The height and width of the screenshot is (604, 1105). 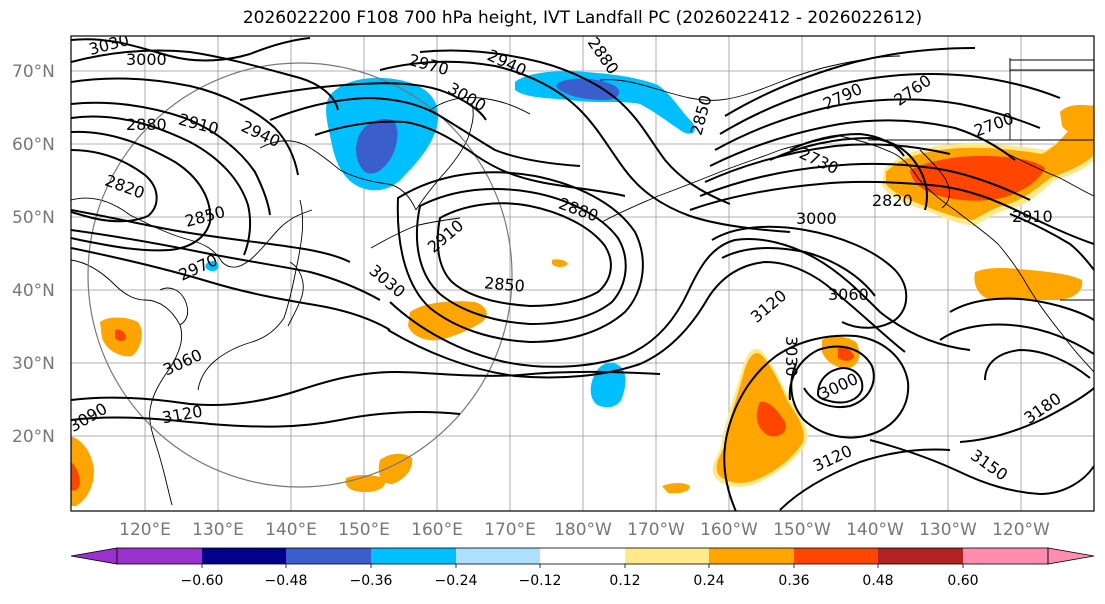 What do you see at coordinates (892, 200) in the screenshot?
I see `contour-label: 2820` at bounding box center [892, 200].